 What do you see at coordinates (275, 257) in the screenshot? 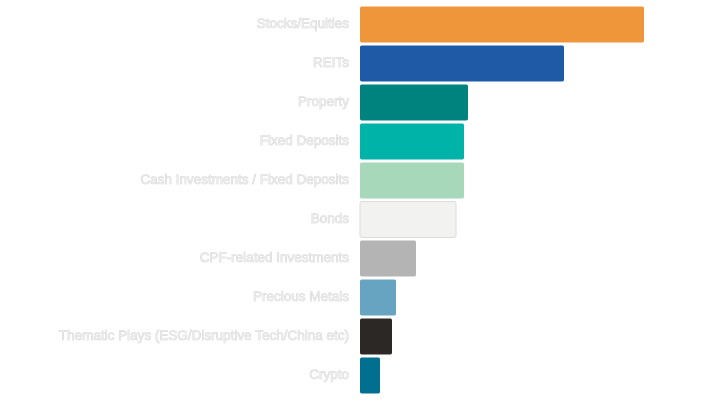
I see `category-label: CPF-related Investments` at bounding box center [275, 257].